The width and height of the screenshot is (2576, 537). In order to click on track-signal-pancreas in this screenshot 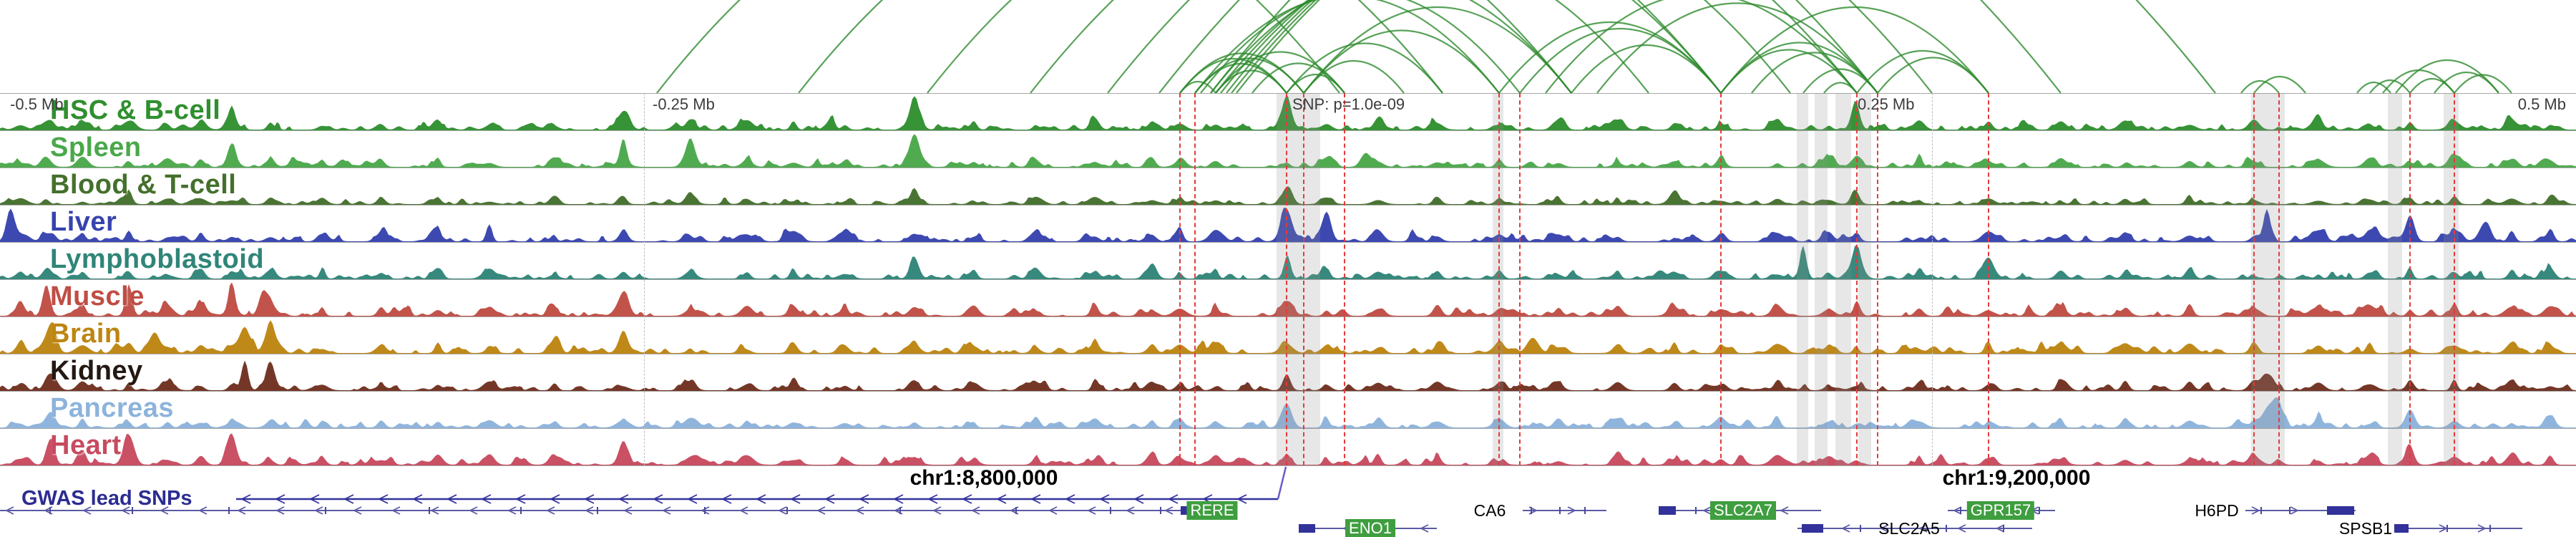, I will do `click(1288, 412)`.